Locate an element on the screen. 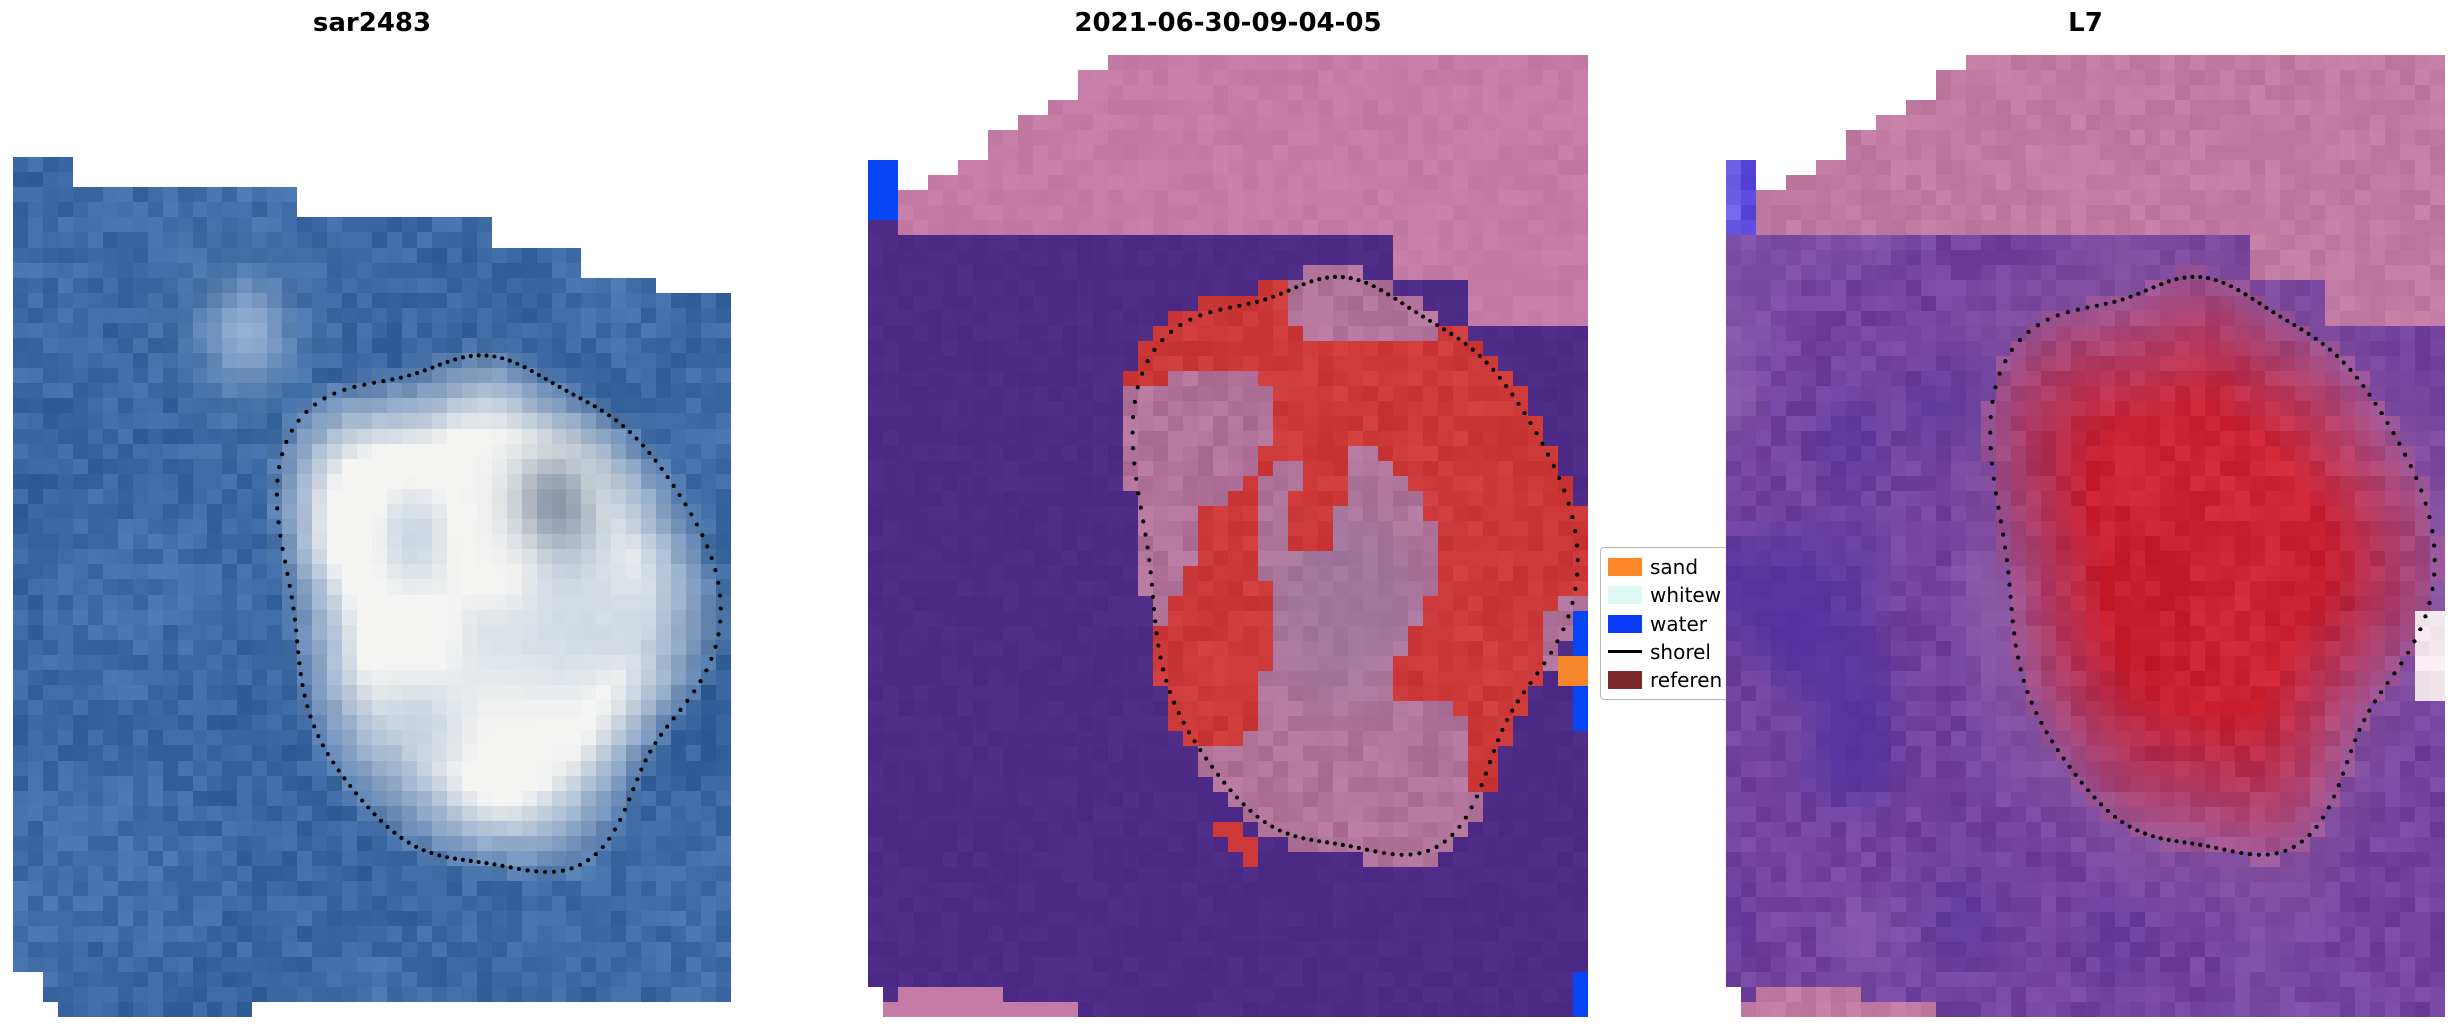 The height and width of the screenshot is (1033, 2460). legend-label-reference: referen is located at coordinates (1686, 680).